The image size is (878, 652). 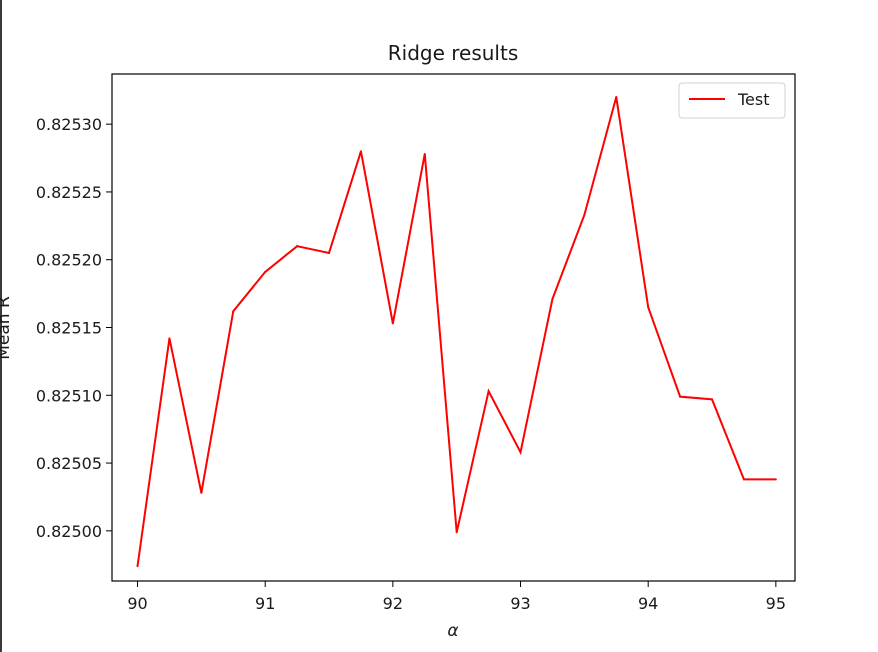 What do you see at coordinates (137, 603) in the screenshot?
I see `x-tick-label: 90` at bounding box center [137, 603].